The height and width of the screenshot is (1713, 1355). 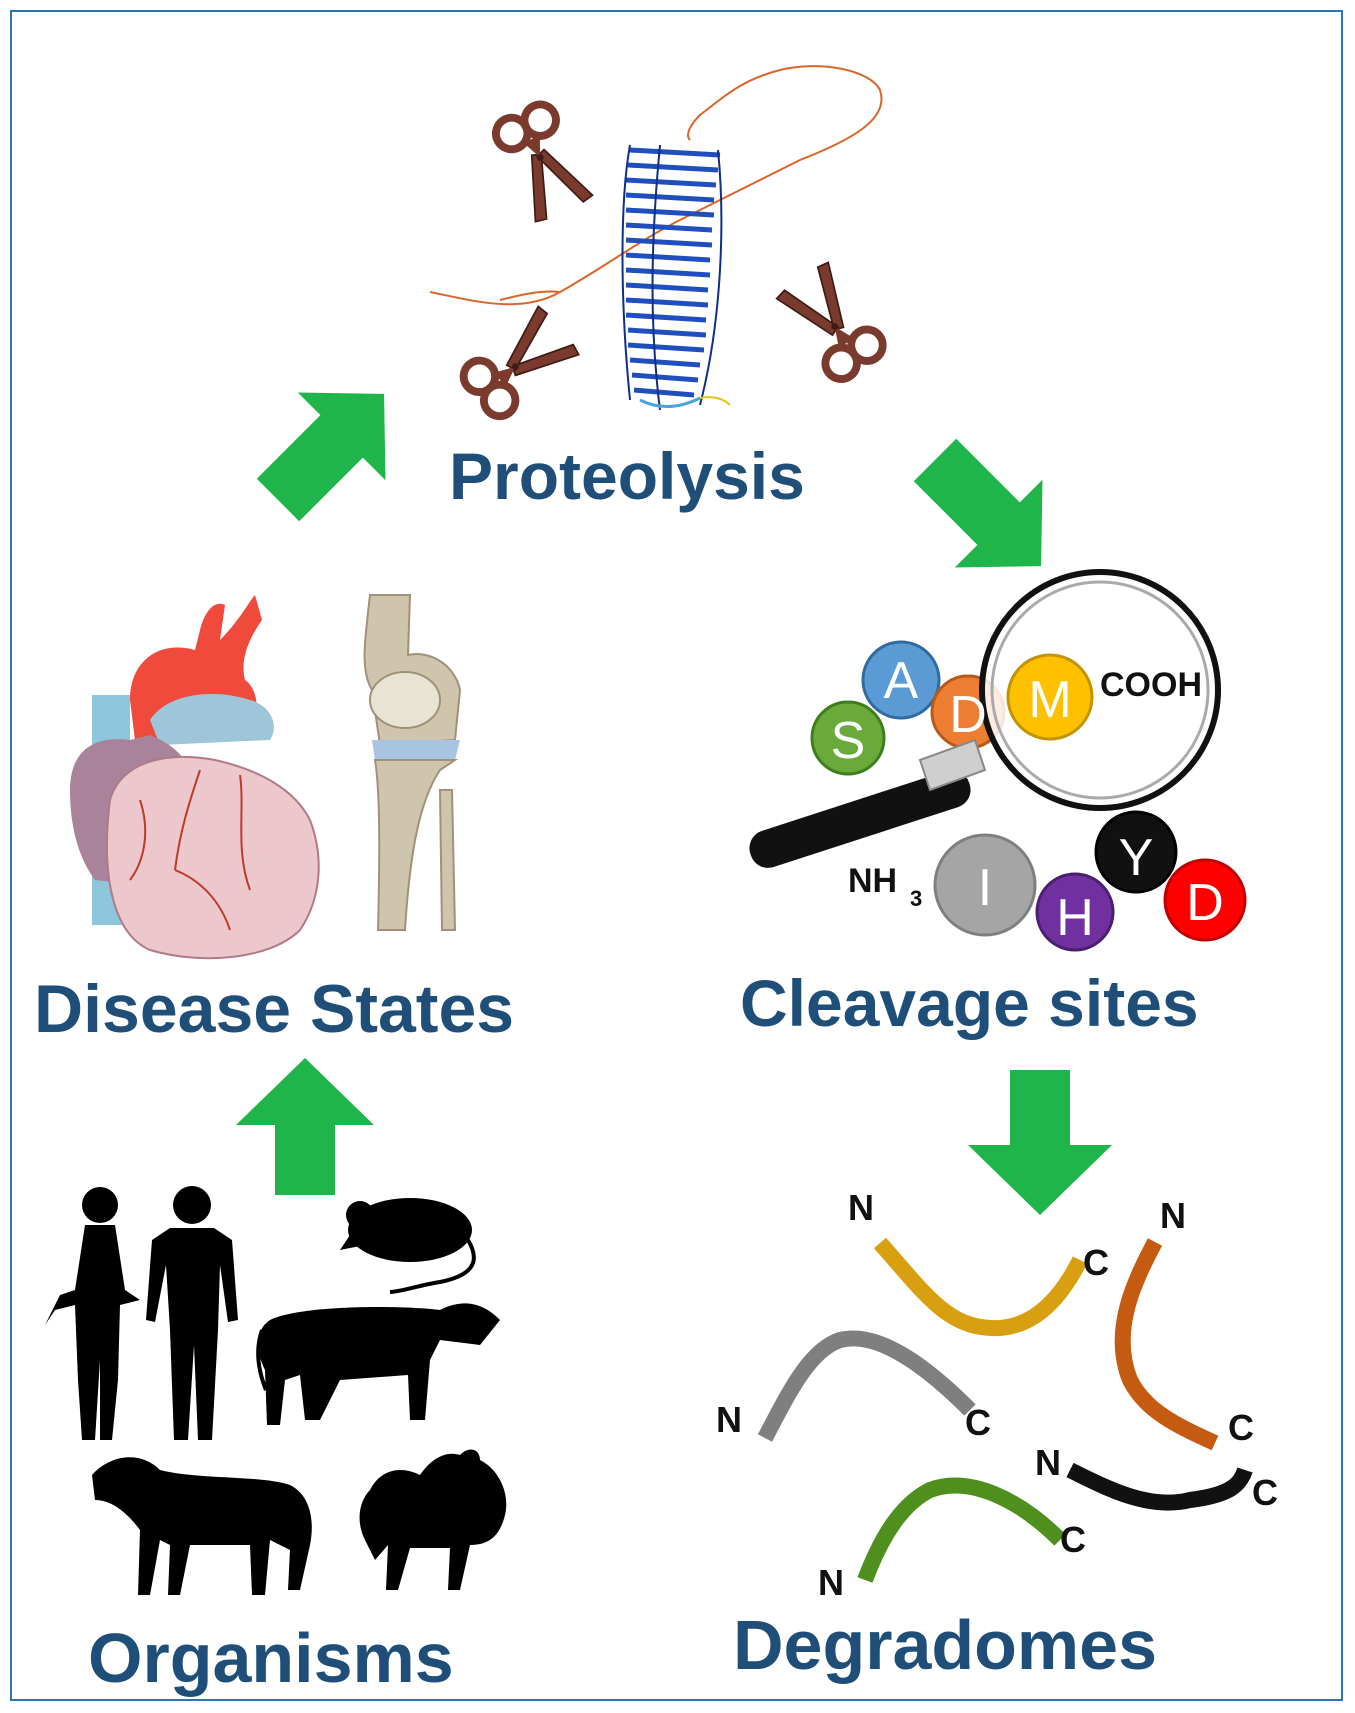 I want to click on residue-m, so click(x=1050, y=697).